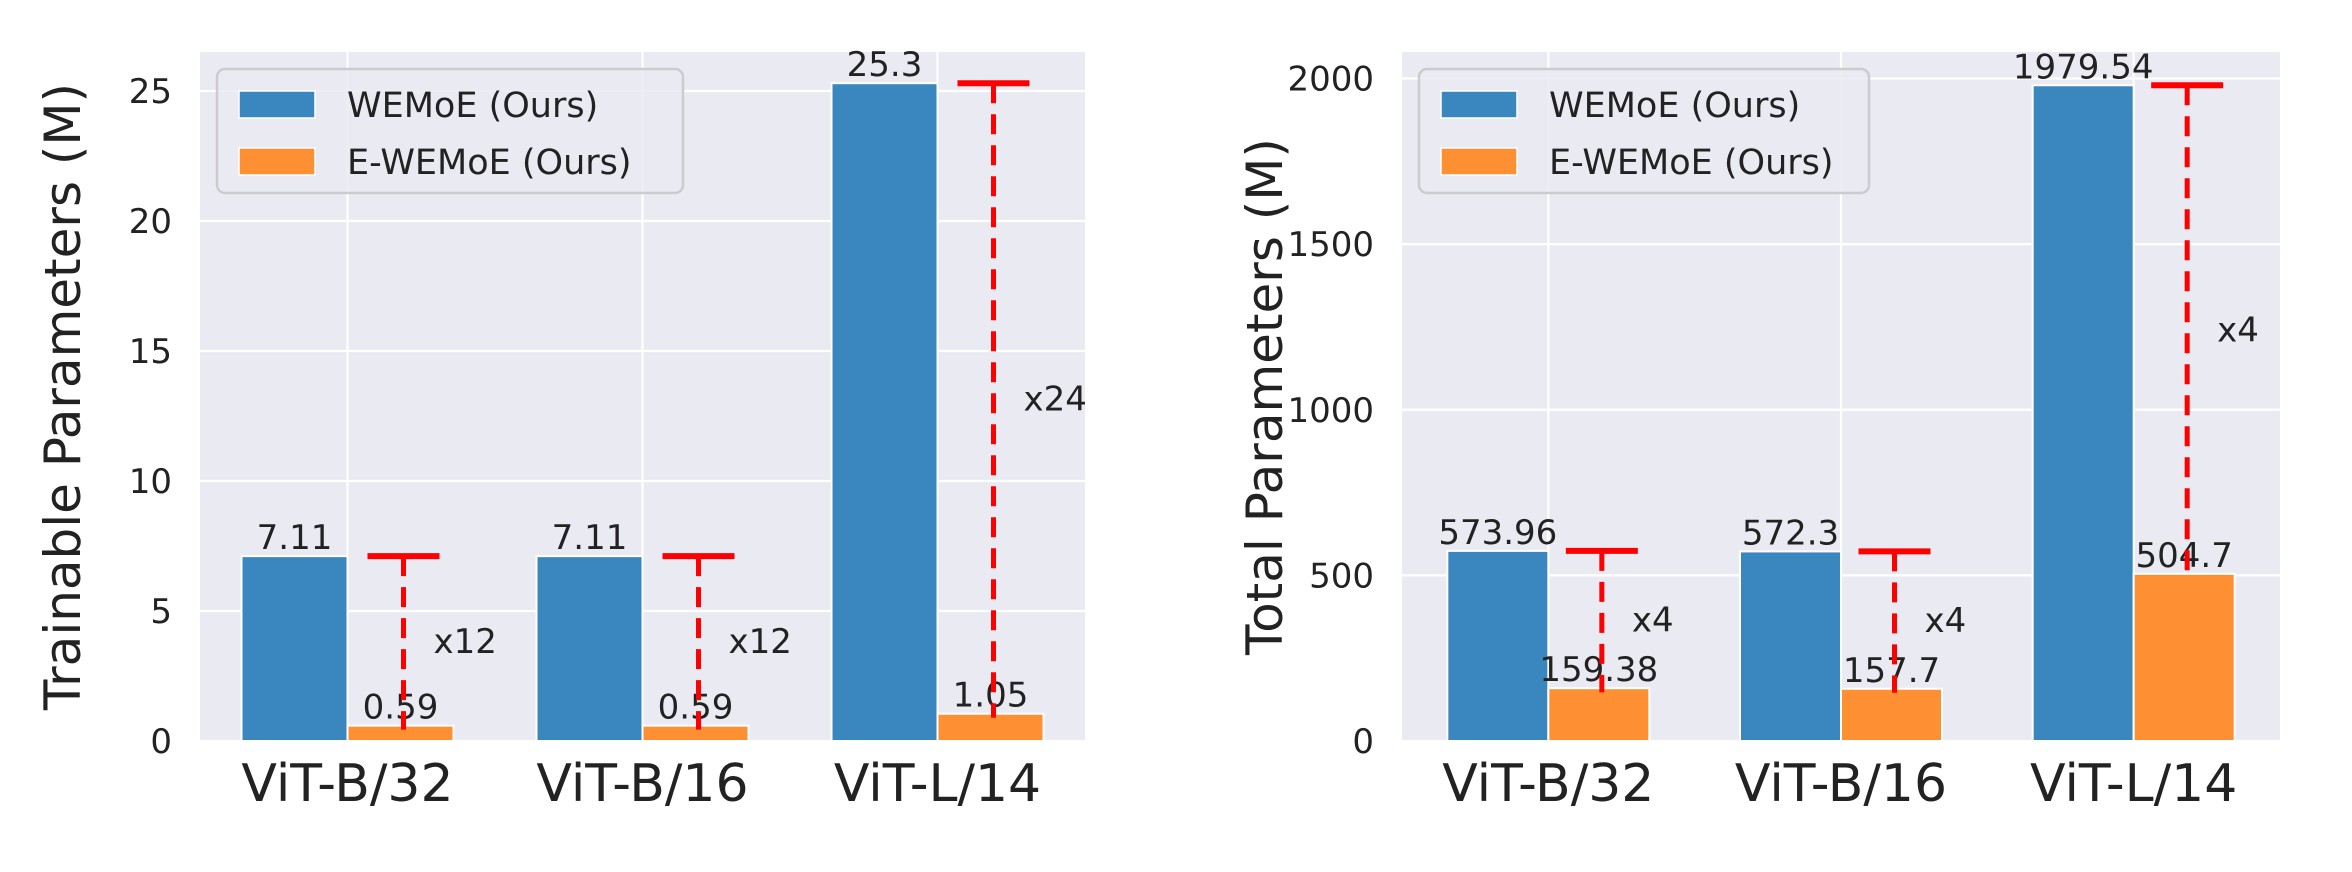 Image resolution: width=2352 pixels, height=872 pixels. Describe the element at coordinates (1330, 411) in the screenshot. I see `y-tick-label: 1000` at that location.